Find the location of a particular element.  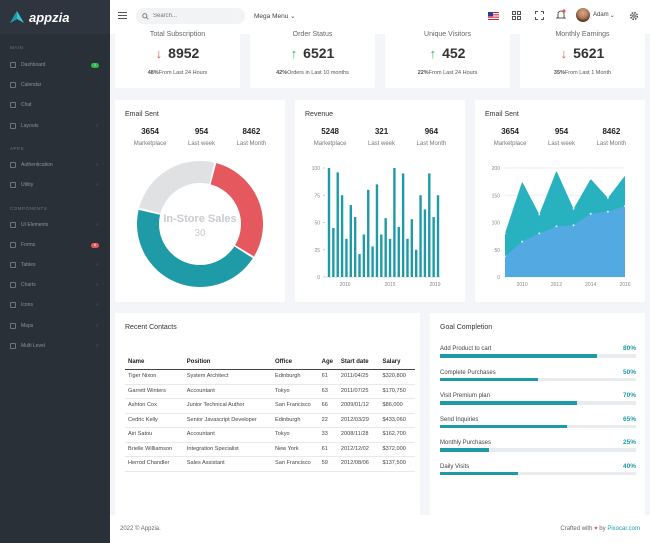

sidebar-item-multi-level: Multi Level › is located at coordinates (55, 346).